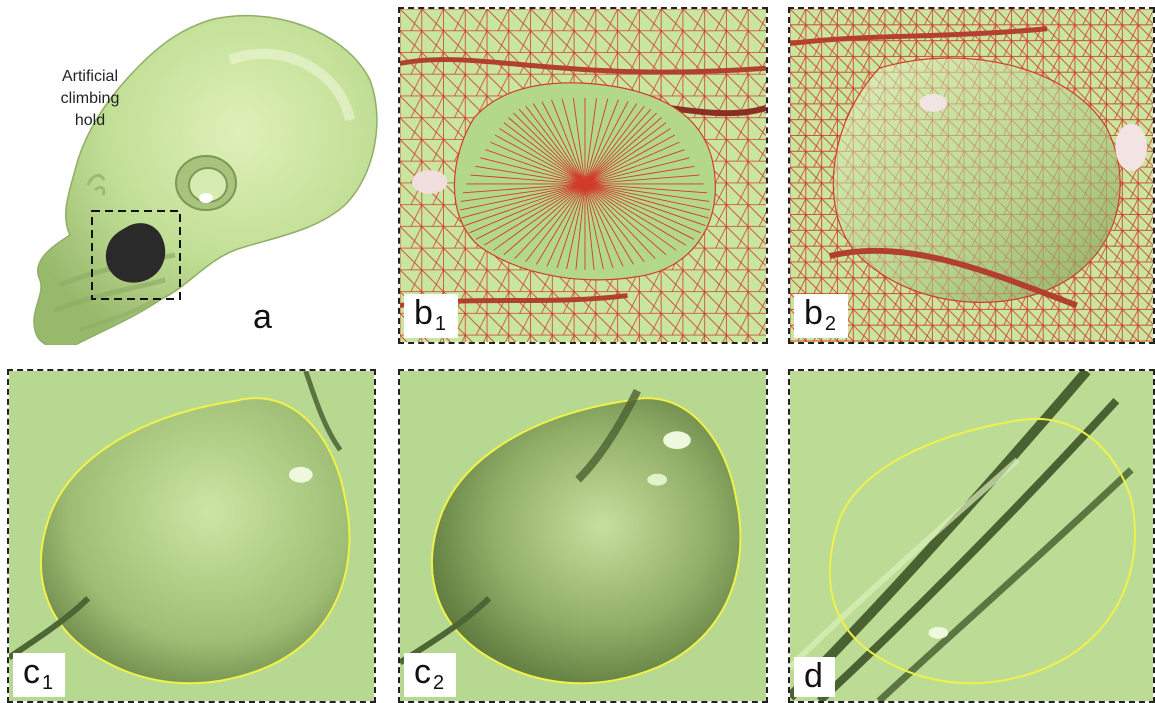 The height and width of the screenshot is (703, 1155). Describe the element at coordinates (814, 677) in the screenshot. I see `panel-d-label: d` at that location.